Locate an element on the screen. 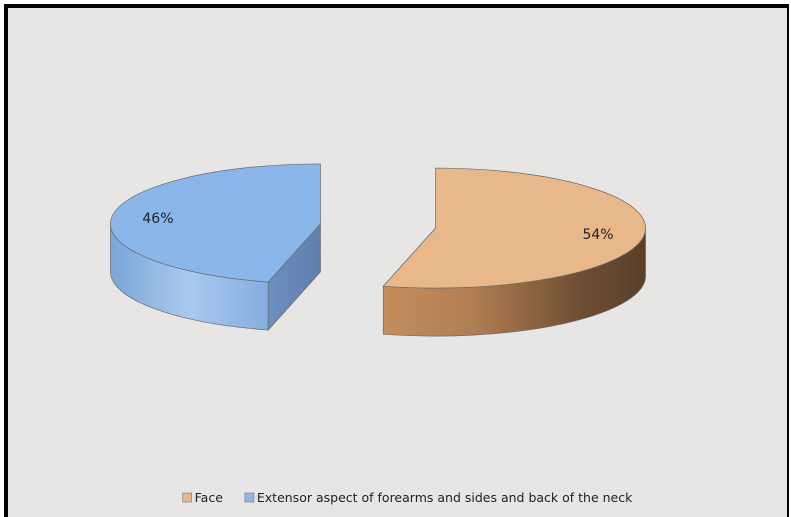  legend-label: Face is located at coordinates (209, 497).